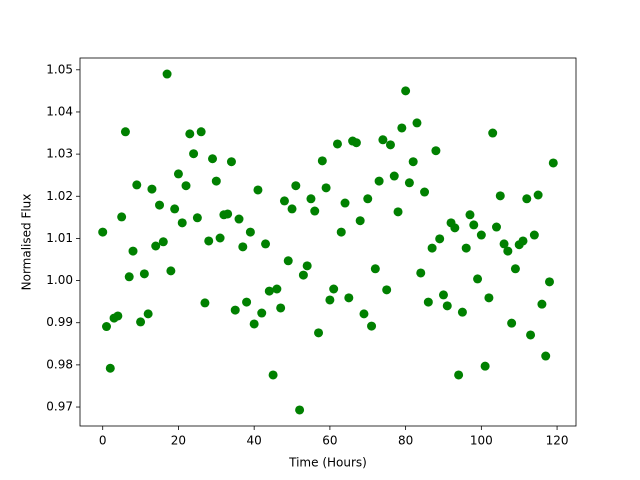 The image size is (640, 480). What do you see at coordinates (59, 364) in the screenshot?
I see `y-tick-label: 0.98` at bounding box center [59, 364].